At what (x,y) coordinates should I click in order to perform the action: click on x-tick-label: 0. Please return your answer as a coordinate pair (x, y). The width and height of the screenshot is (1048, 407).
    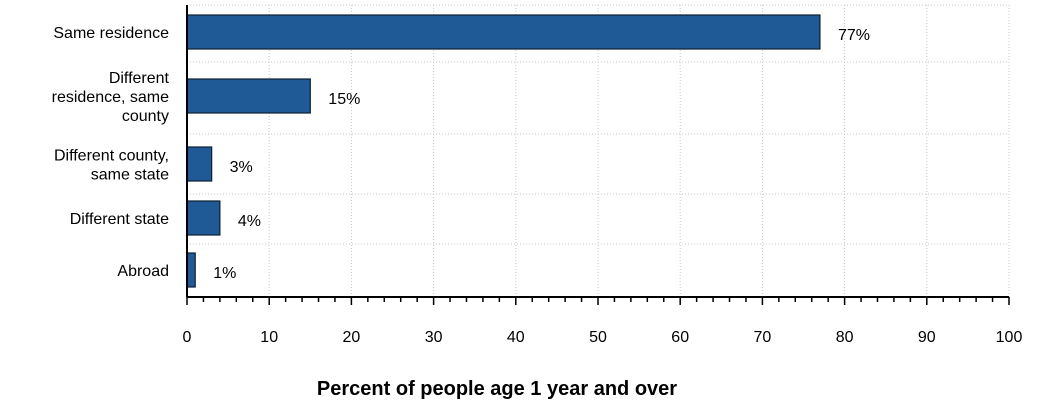
    Looking at the image, I should click on (187, 337).